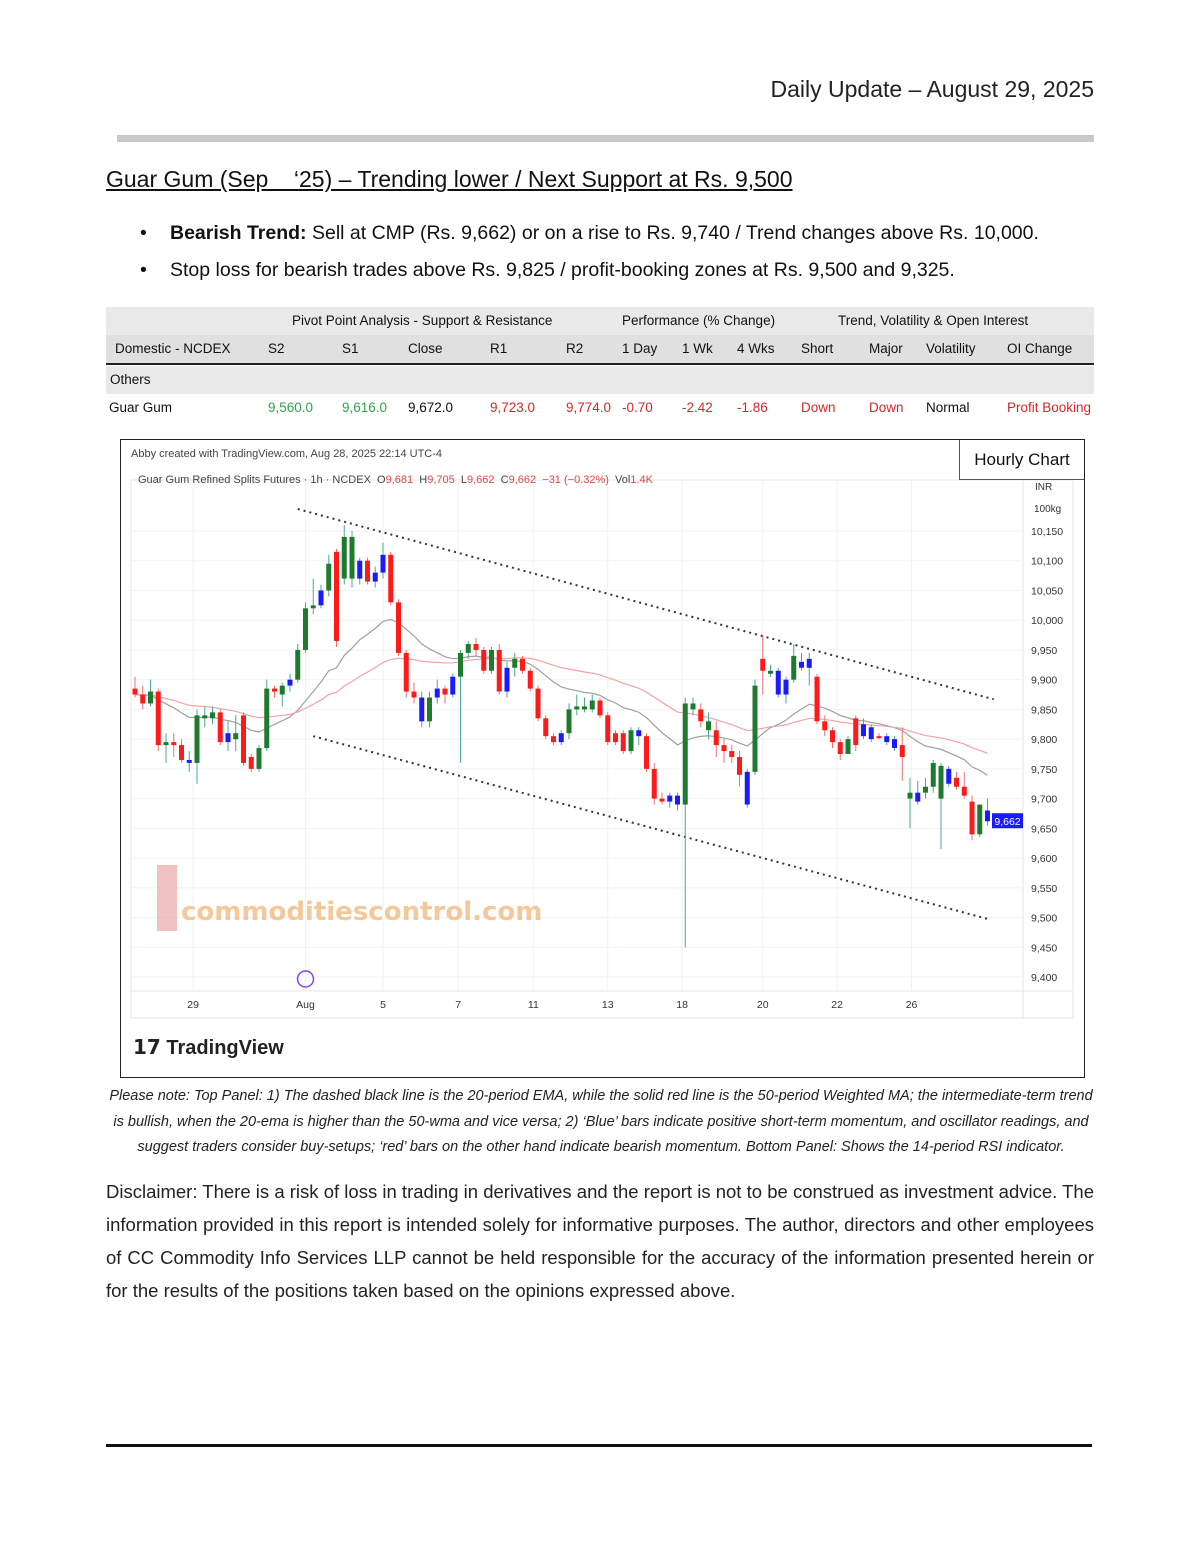 The width and height of the screenshot is (1200, 1553). I want to click on header-divider, so click(605, 138).